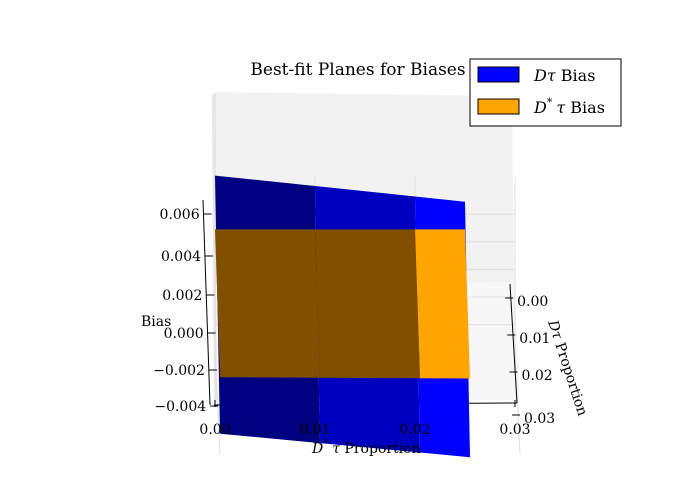  I want to click on y-axis-line, so click(513, 343).